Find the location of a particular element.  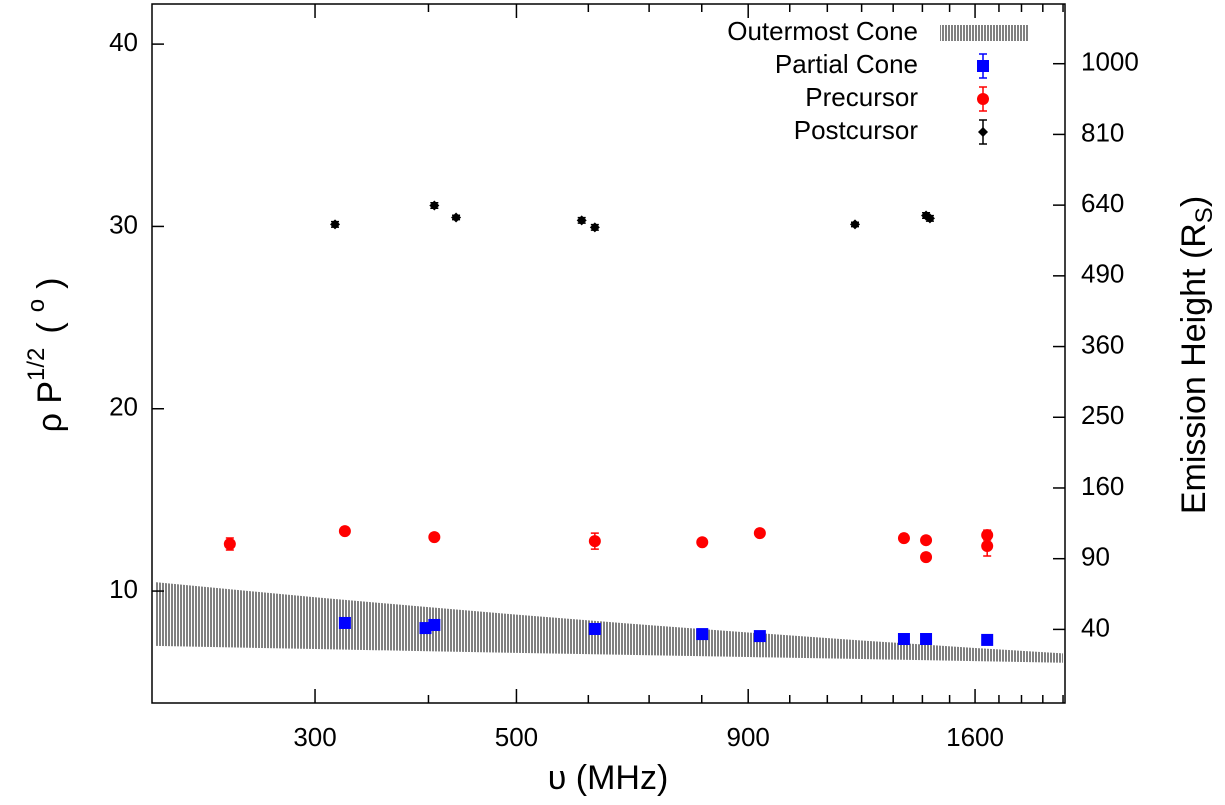

x-tick-label: 1600 is located at coordinates (975, 737).